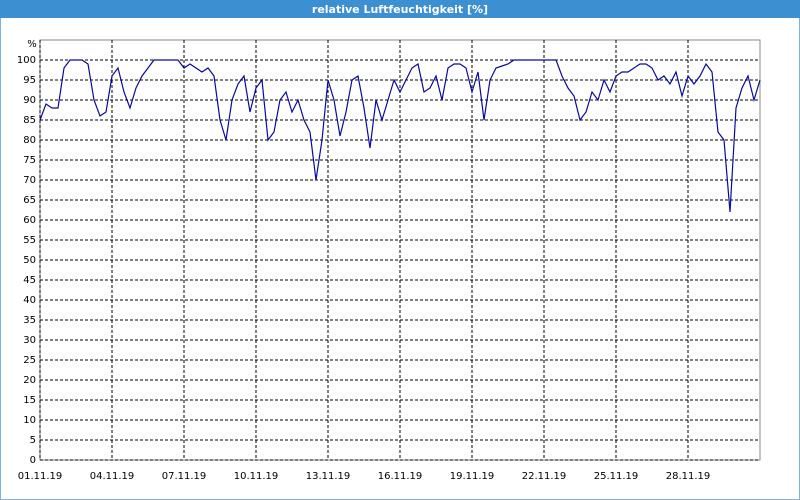 This screenshot has width=800, height=500. Describe the element at coordinates (29, 280) in the screenshot. I see `y-tick-label: 45` at that location.